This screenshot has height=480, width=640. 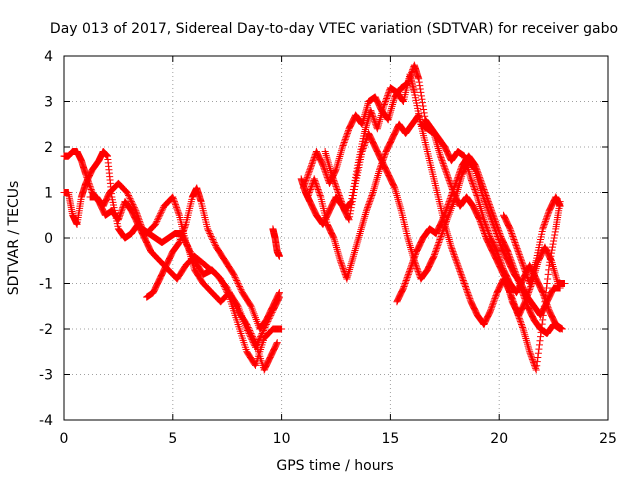 I want to click on series-track-e, so click(x=276, y=242).